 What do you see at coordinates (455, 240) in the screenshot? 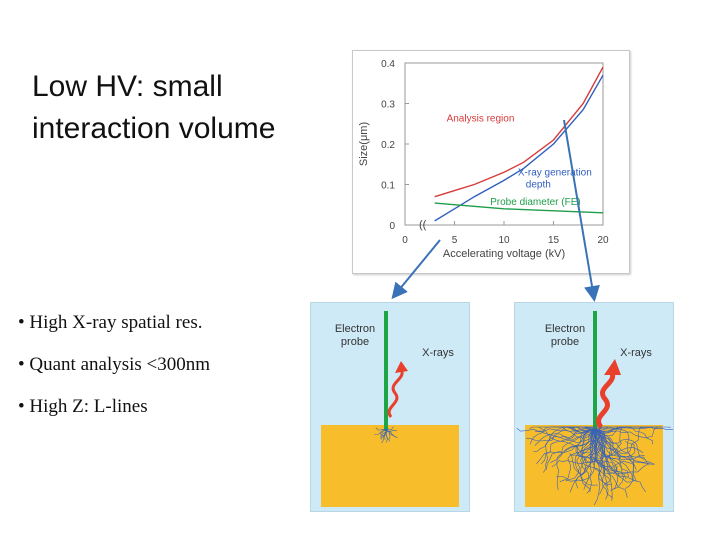
I see `x-tick-label: 5` at bounding box center [455, 240].